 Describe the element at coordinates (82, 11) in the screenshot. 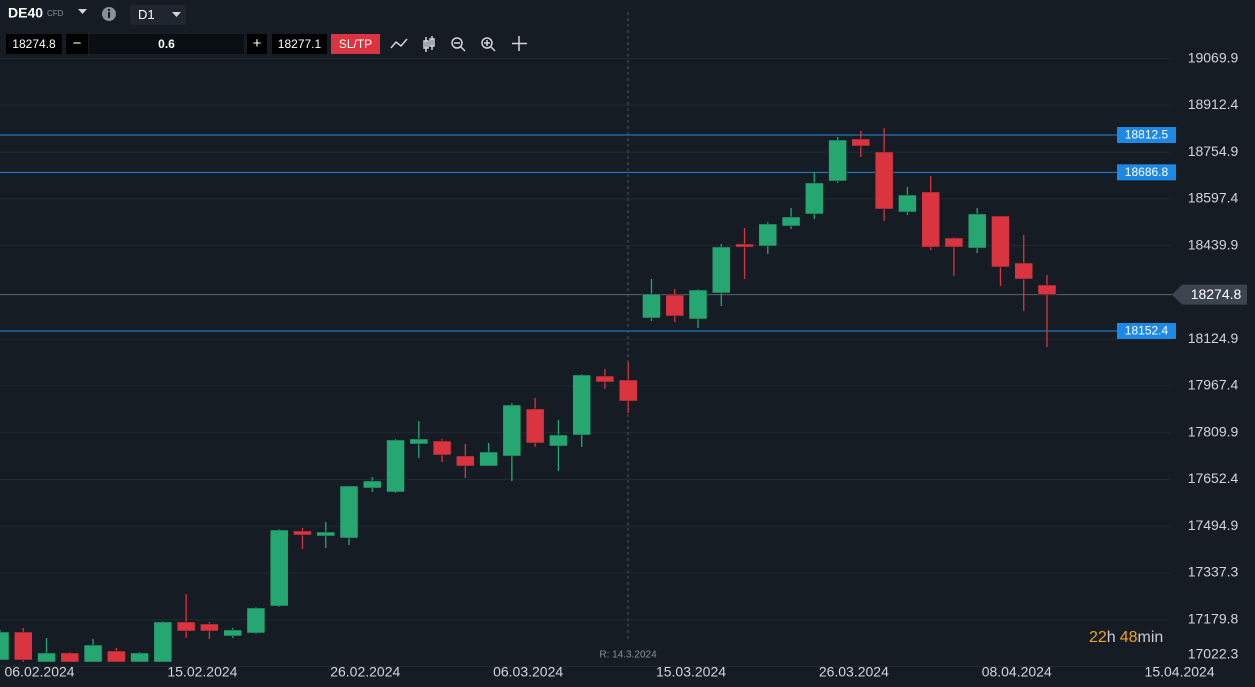

I see `symbol-dropdown` at that location.